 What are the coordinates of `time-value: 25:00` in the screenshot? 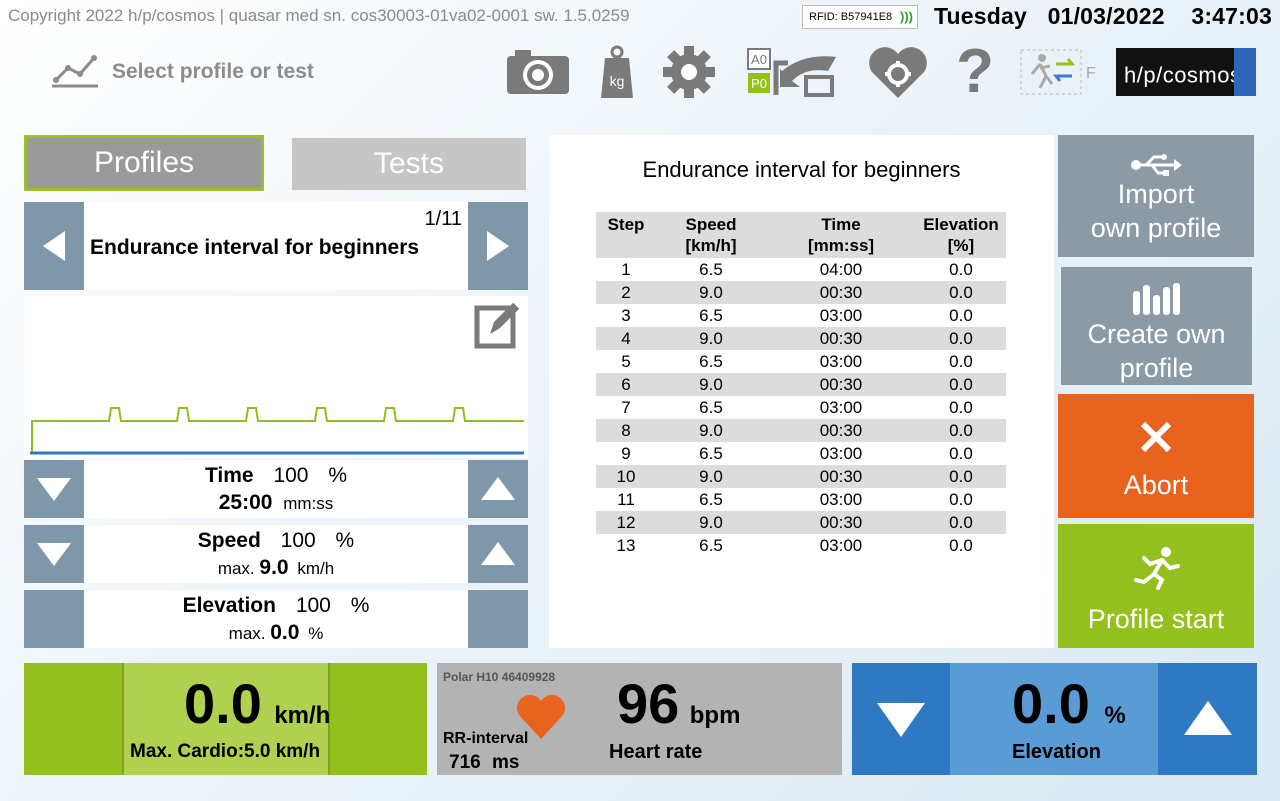 It's located at (245, 502).